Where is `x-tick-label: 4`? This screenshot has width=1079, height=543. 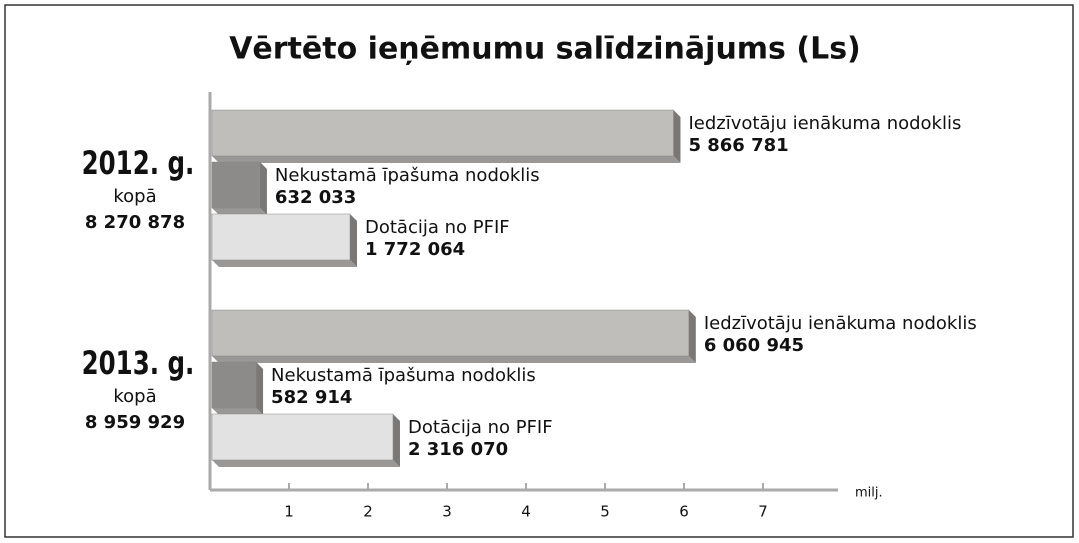
x-tick-label: 4 is located at coordinates (526, 512).